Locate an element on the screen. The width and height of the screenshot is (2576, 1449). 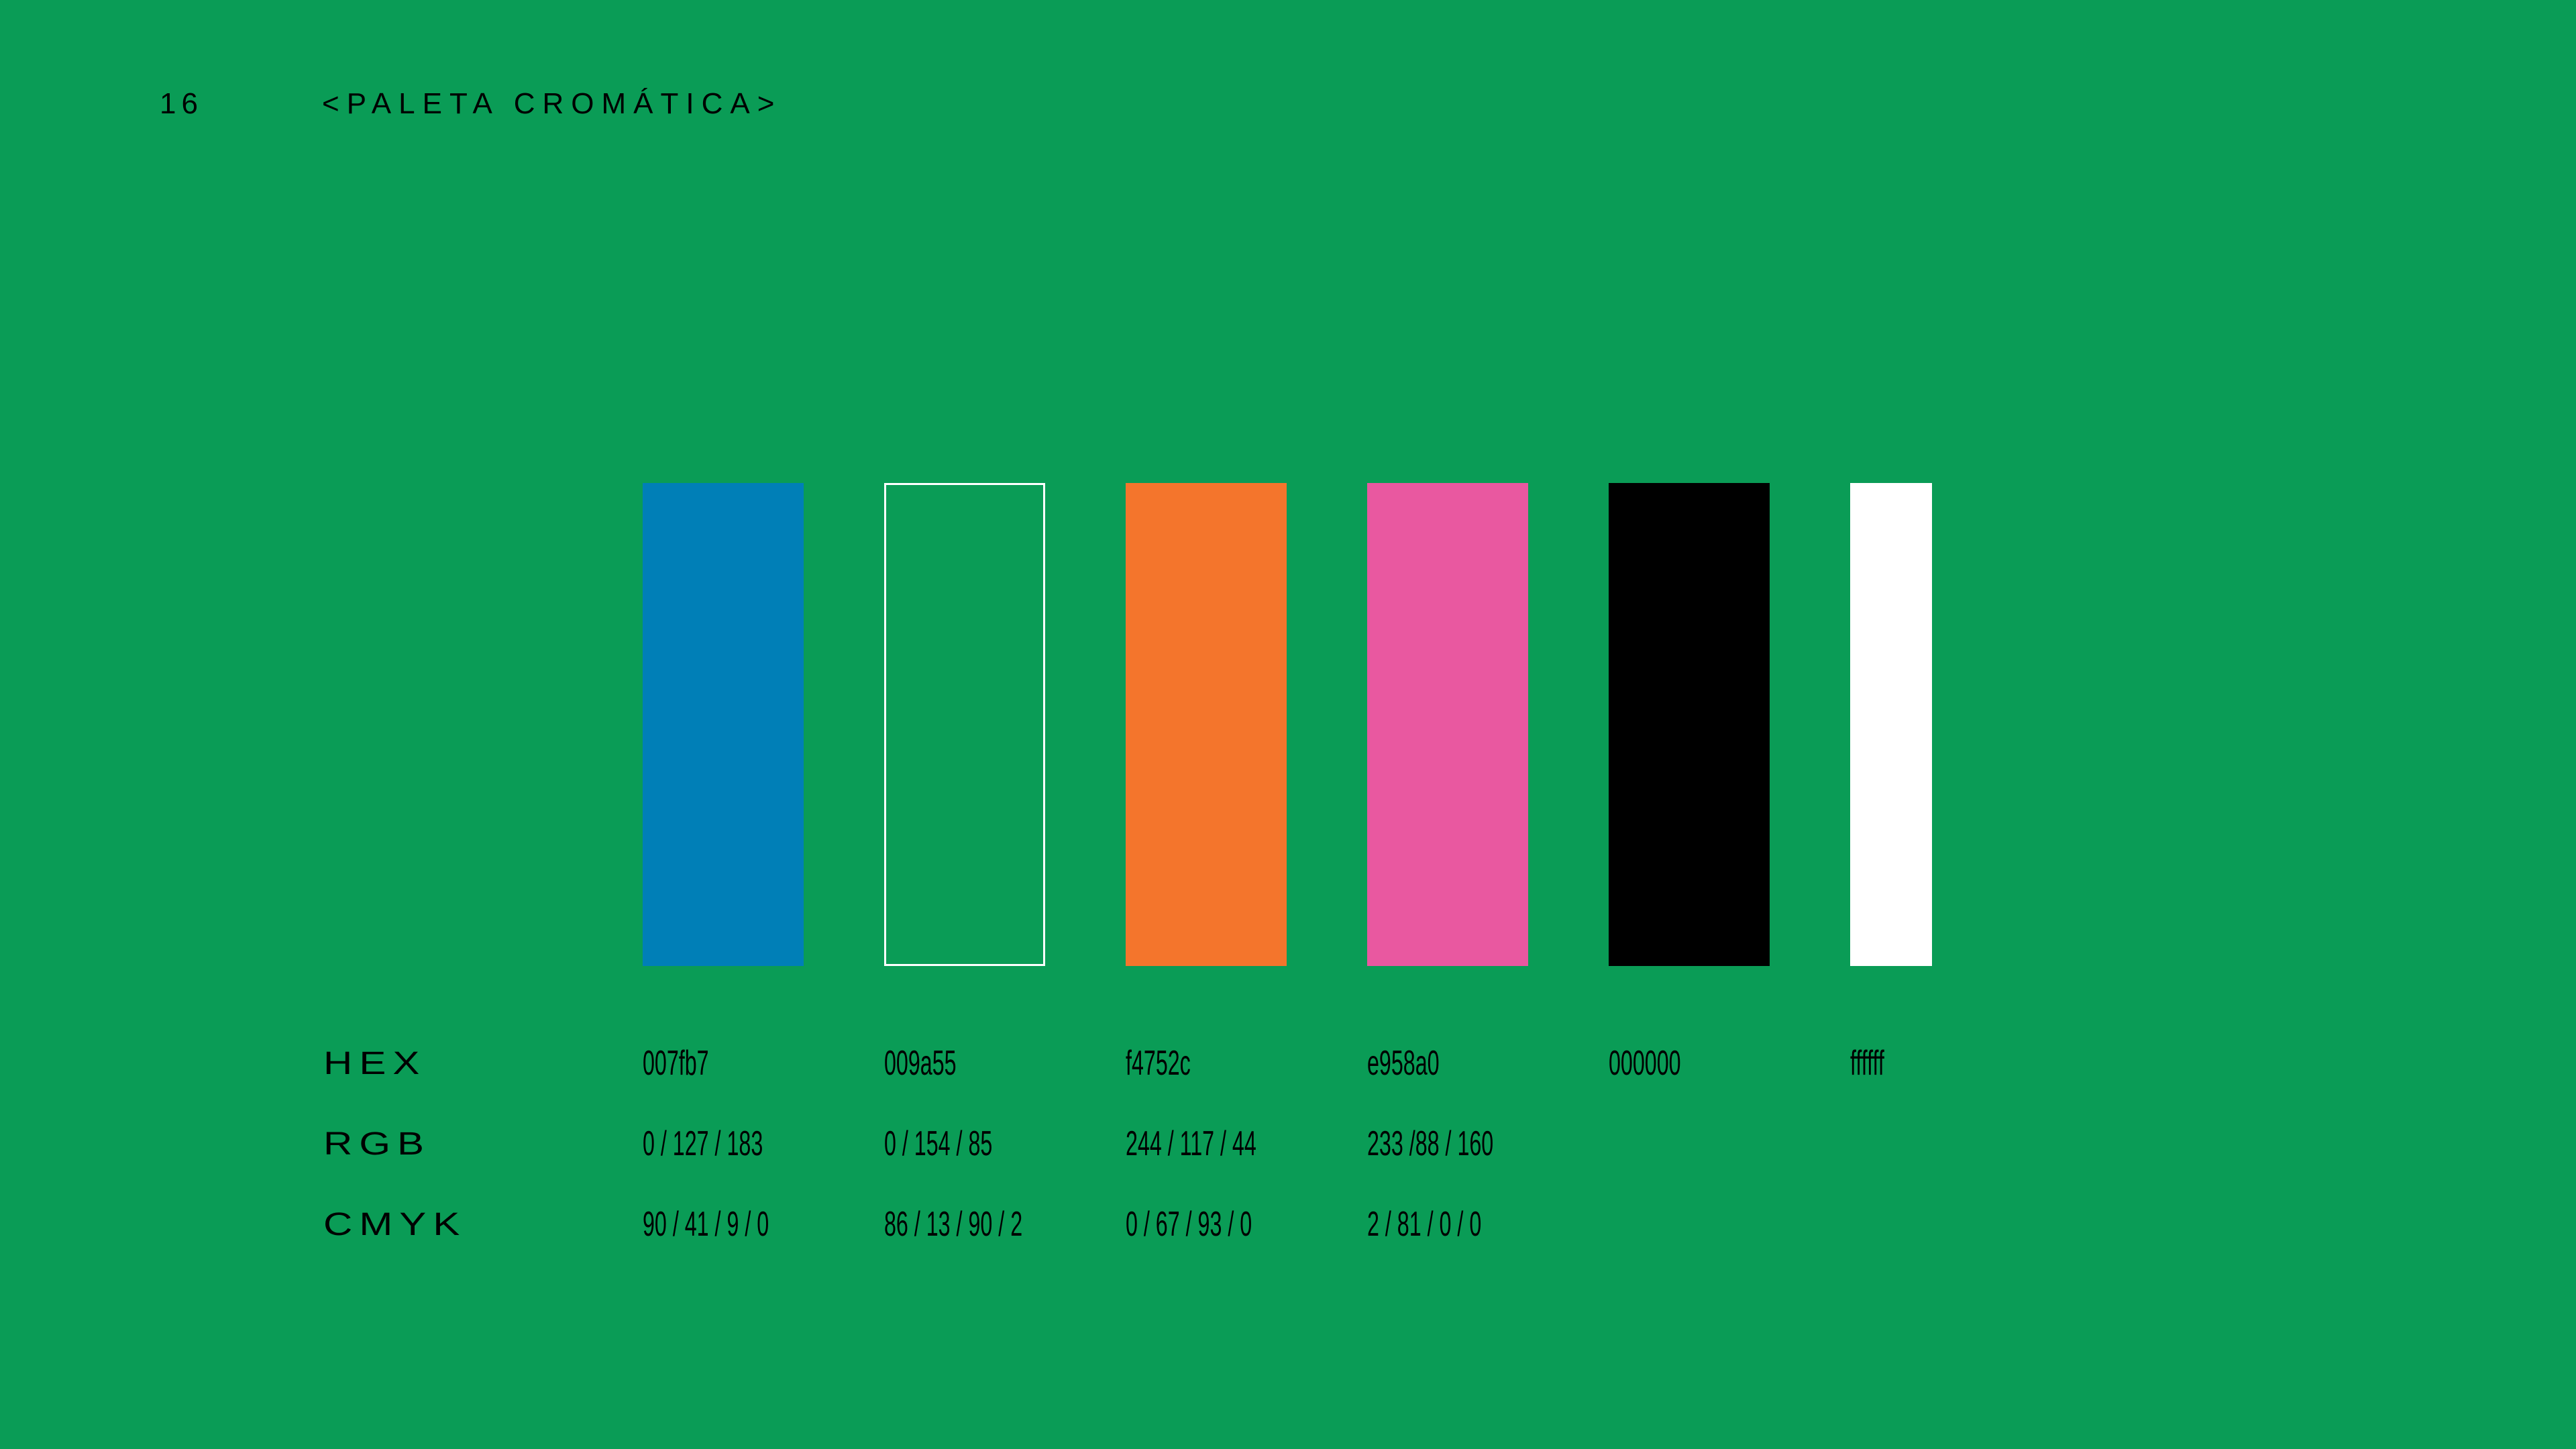
cmyk-label: CMYK is located at coordinates (395, 1224).